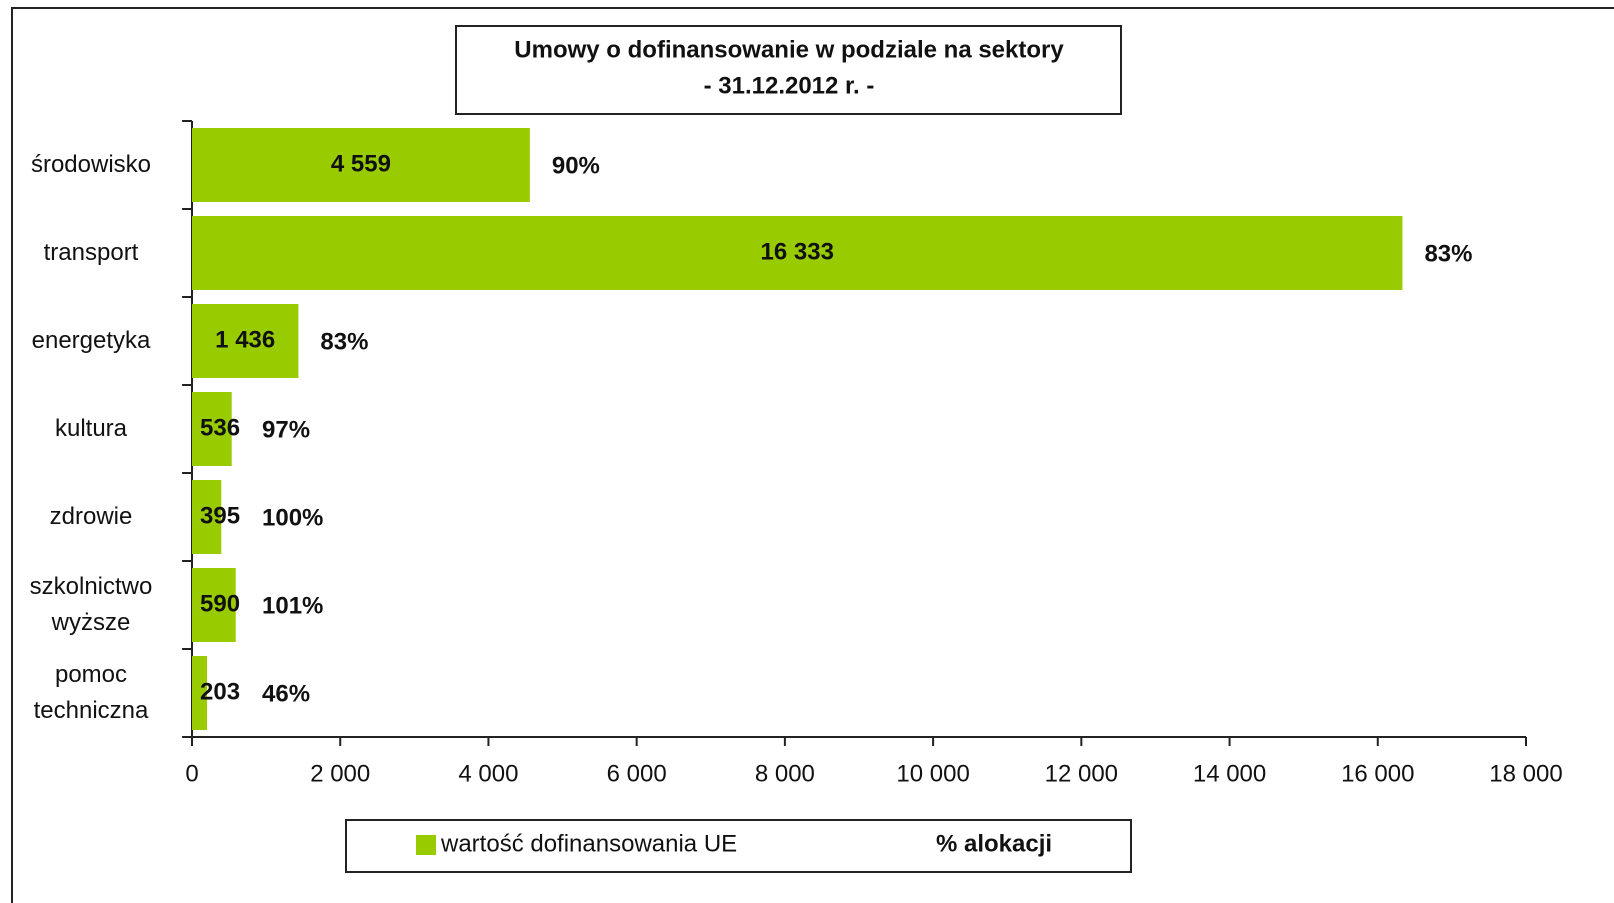  What do you see at coordinates (220, 603) in the screenshot?
I see `data-label: 590` at bounding box center [220, 603].